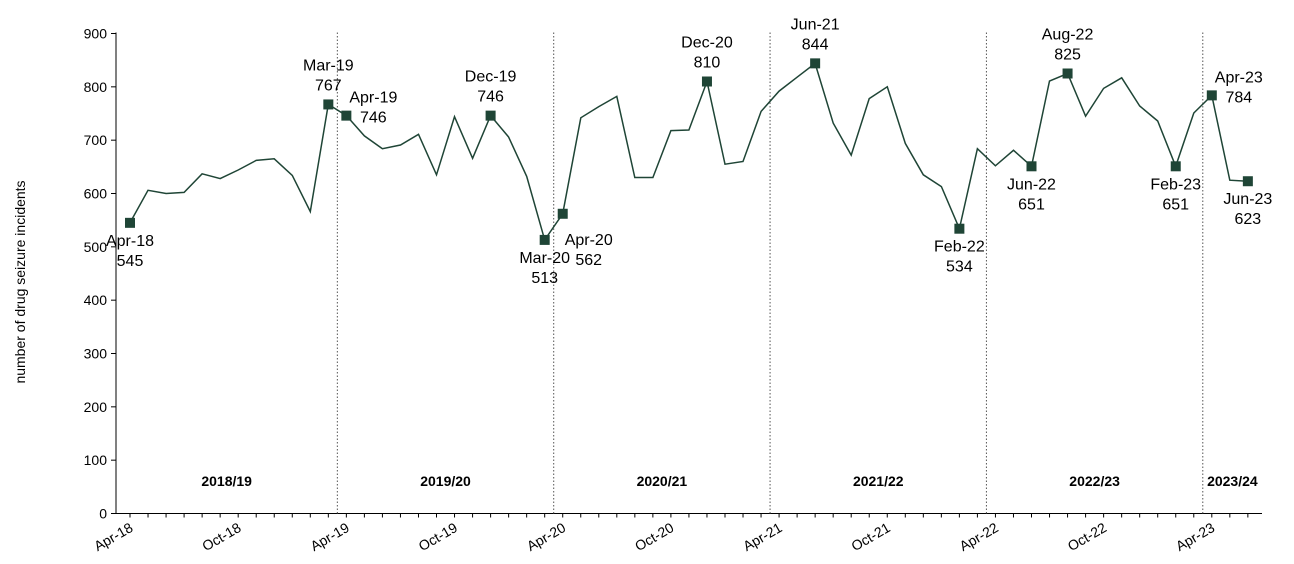  I want to click on annotation-label: Mar-20, so click(544, 258).